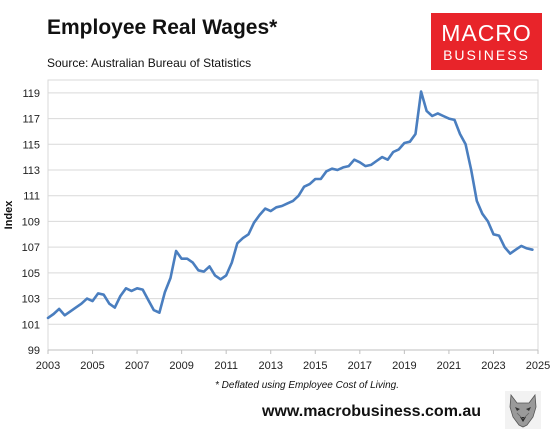 Image resolution: width=554 pixels, height=434 pixels. I want to click on y-tick-label: 99, so click(34, 351).